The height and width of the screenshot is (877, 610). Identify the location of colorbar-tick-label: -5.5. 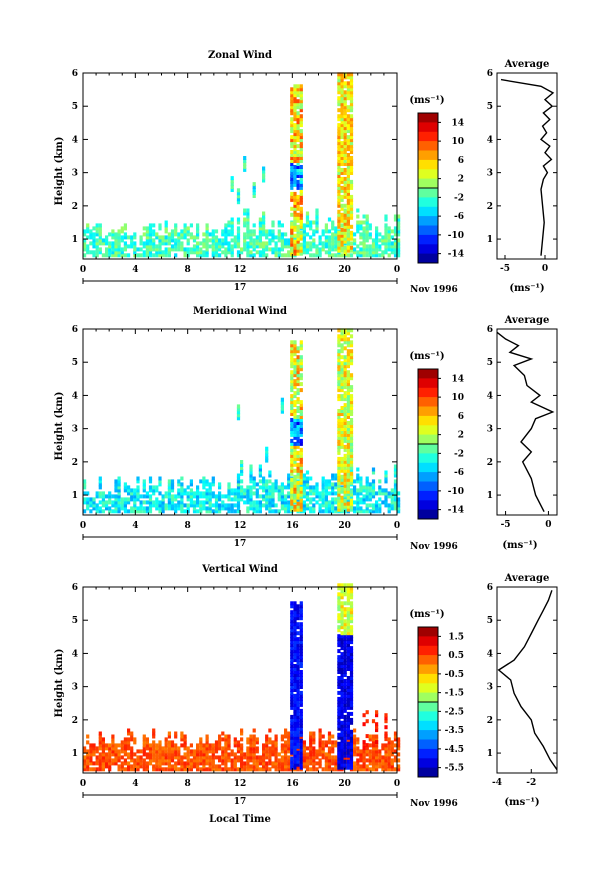
(454, 769).